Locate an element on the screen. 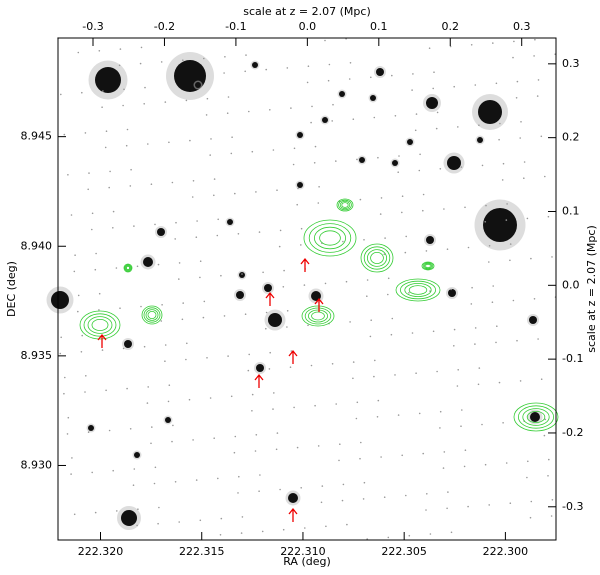 This screenshot has height=575, width=600. y2-tick-label: 0.2 is located at coordinates (571, 137).